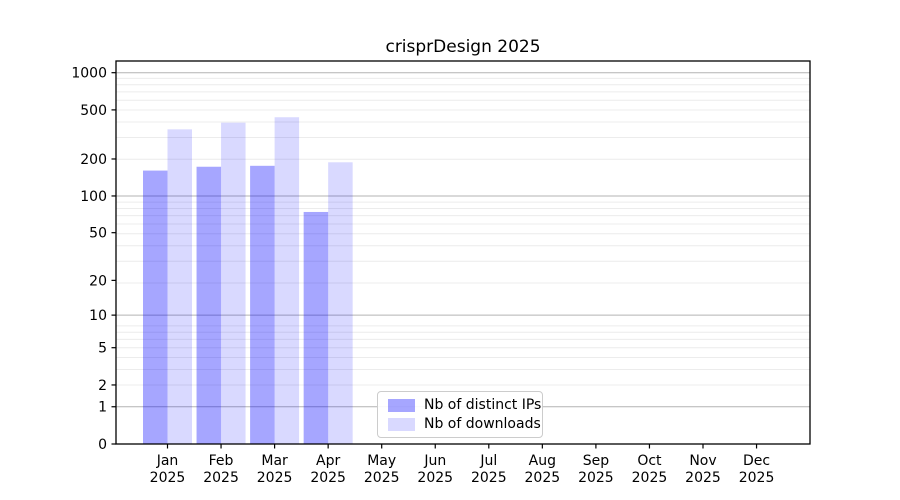  I want to click on x-tick-label-month: May, so click(381, 461).